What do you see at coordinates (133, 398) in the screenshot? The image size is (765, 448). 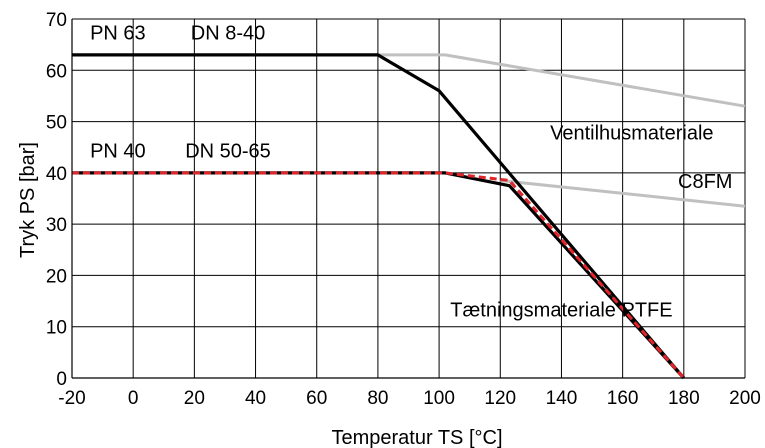 I see `x-tick-label: 0` at bounding box center [133, 398].